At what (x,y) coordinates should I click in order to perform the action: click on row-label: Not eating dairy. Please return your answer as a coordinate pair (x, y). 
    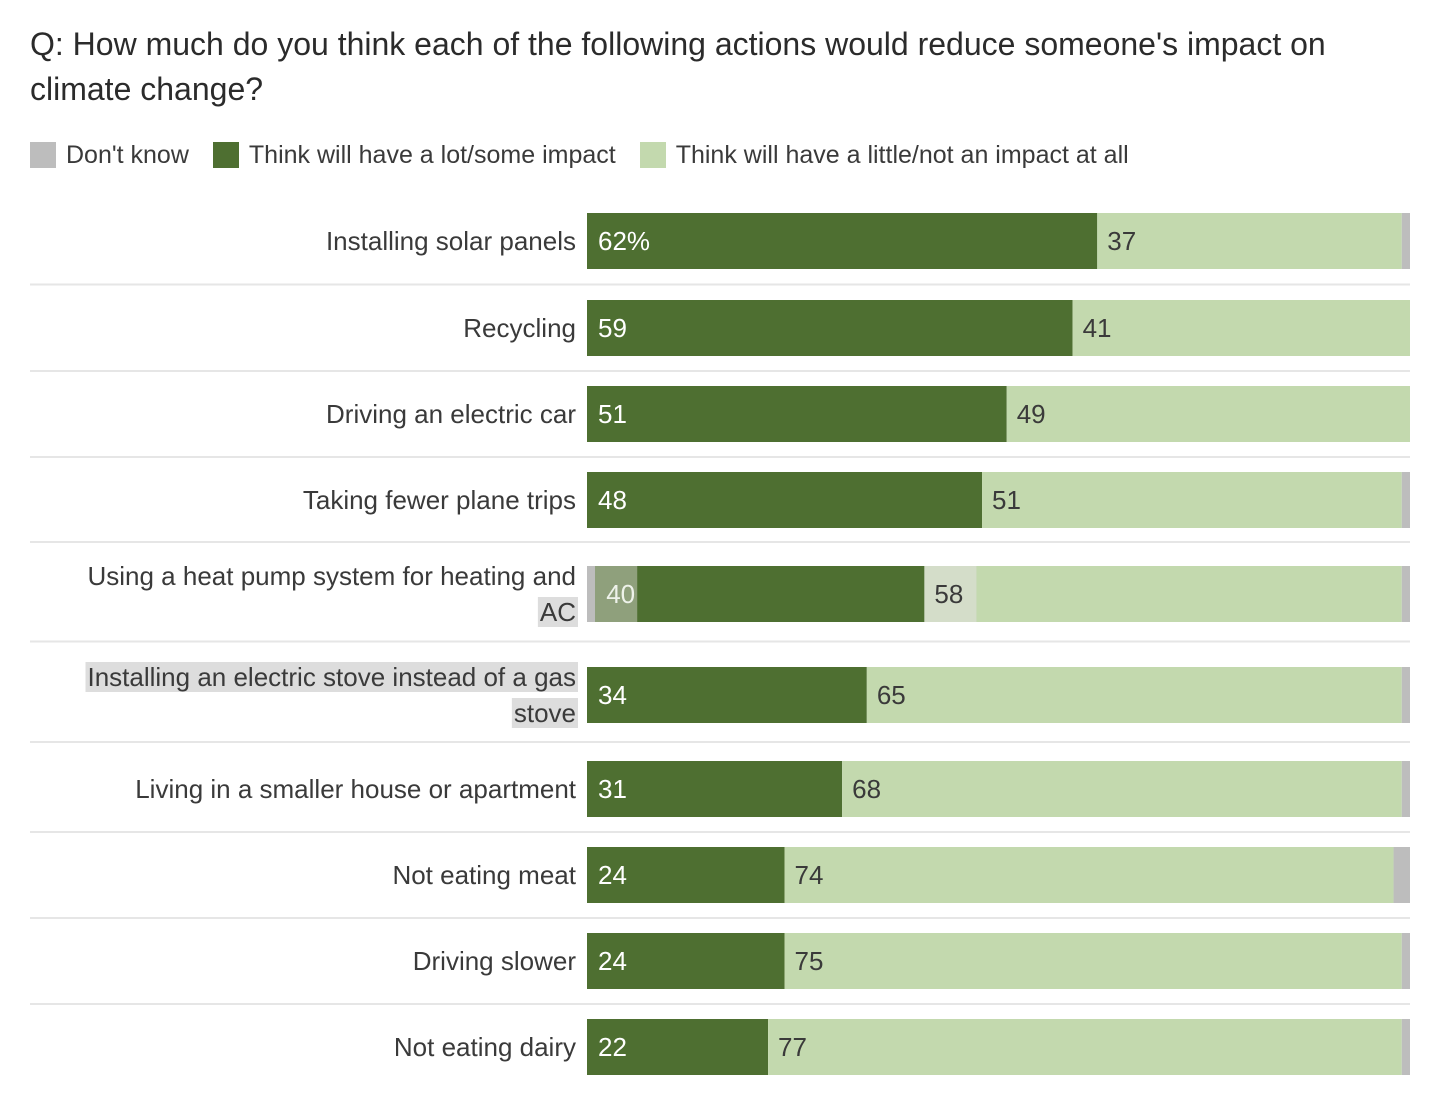
    Looking at the image, I should click on (485, 1047).